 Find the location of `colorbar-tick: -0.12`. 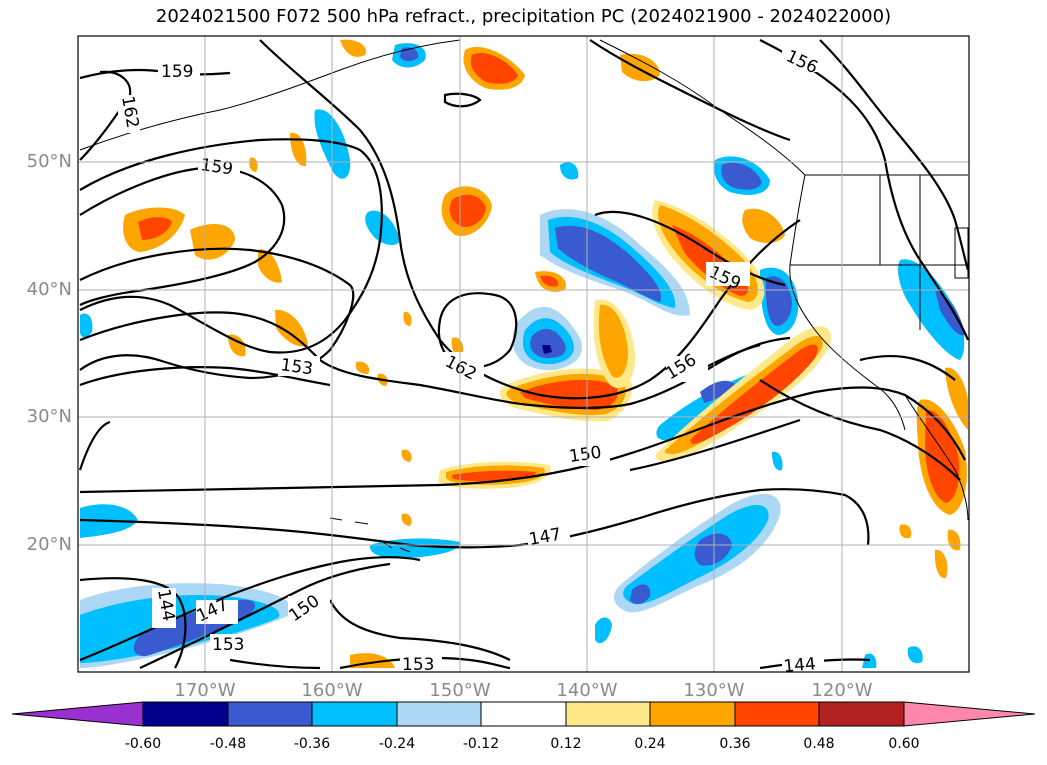

colorbar-tick: -0.12 is located at coordinates (481, 744).